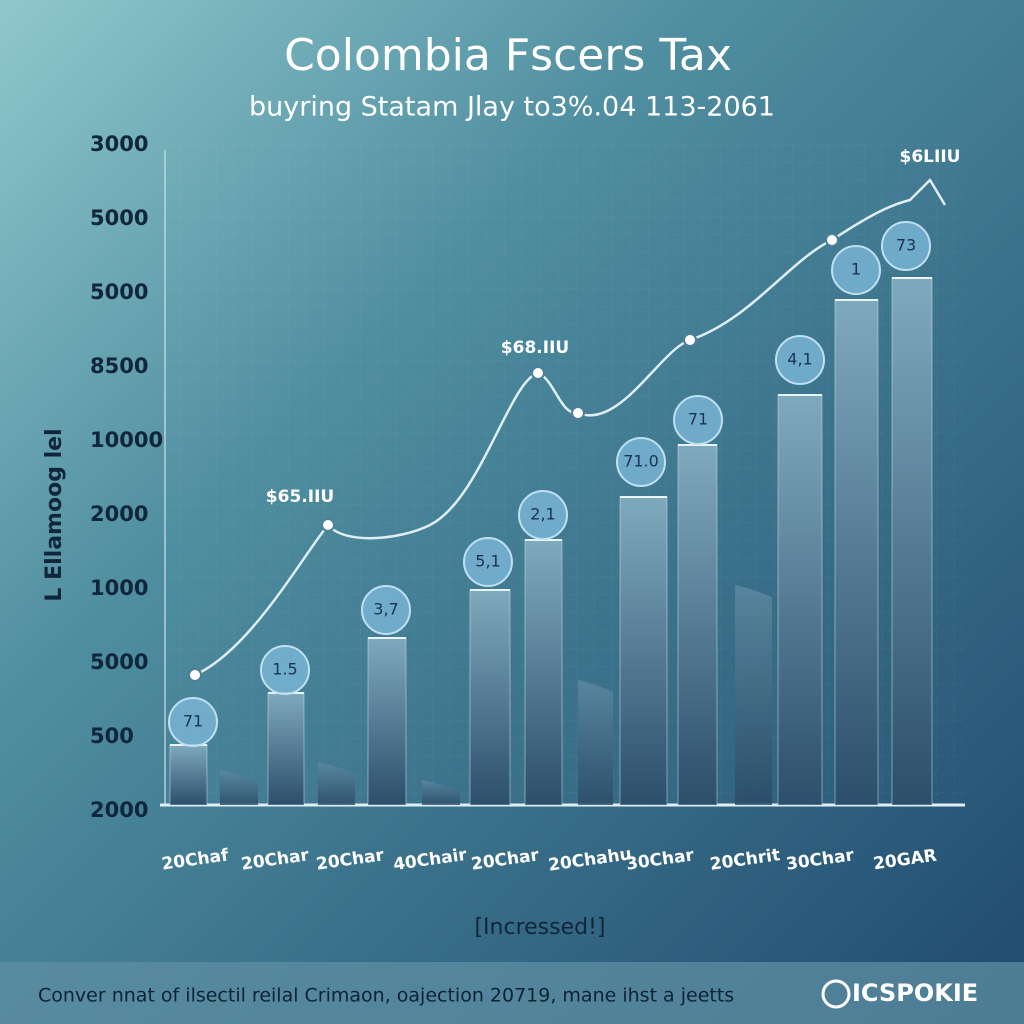  What do you see at coordinates (119, 588) in the screenshot?
I see `y-axis-label: 1000` at bounding box center [119, 588].